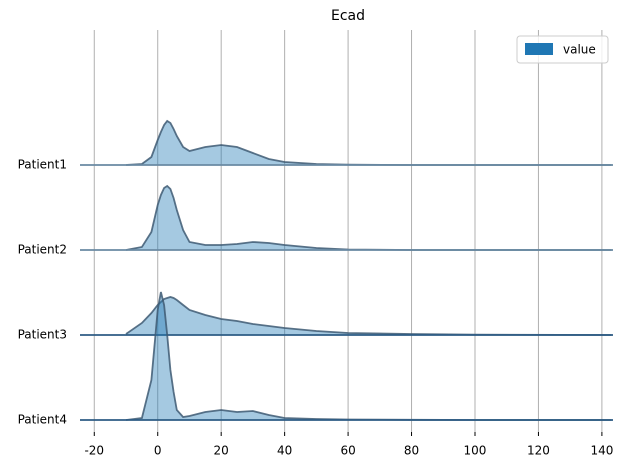 The width and height of the screenshot is (626, 469). I want to click on ridge-line, so click(368, 217).